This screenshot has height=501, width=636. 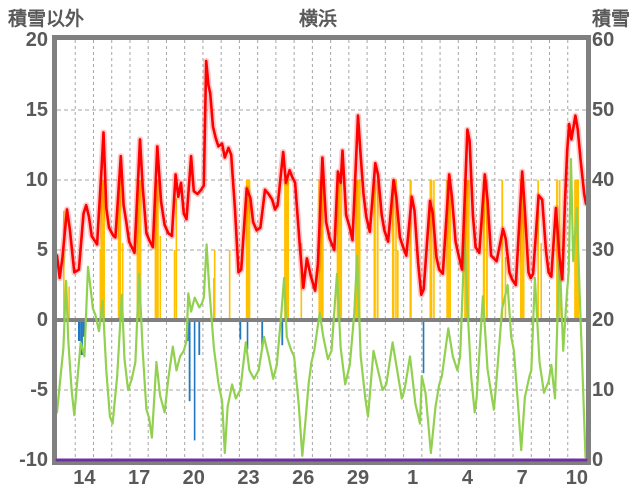 What do you see at coordinates (603, 390) in the screenshot?
I see `right-axis-tick: 10` at bounding box center [603, 390].